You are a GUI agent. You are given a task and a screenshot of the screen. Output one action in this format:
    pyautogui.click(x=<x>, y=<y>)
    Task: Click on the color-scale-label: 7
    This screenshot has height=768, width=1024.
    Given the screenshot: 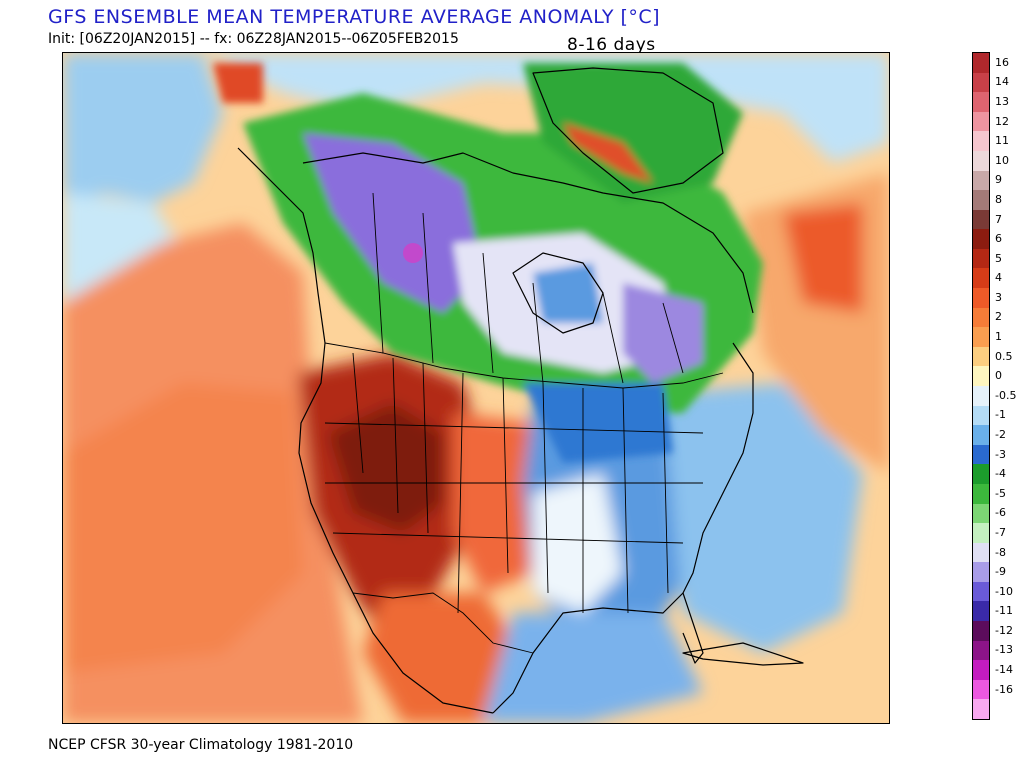 What is the action you would take?
    pyautogui.click(x=998, y=219)
    